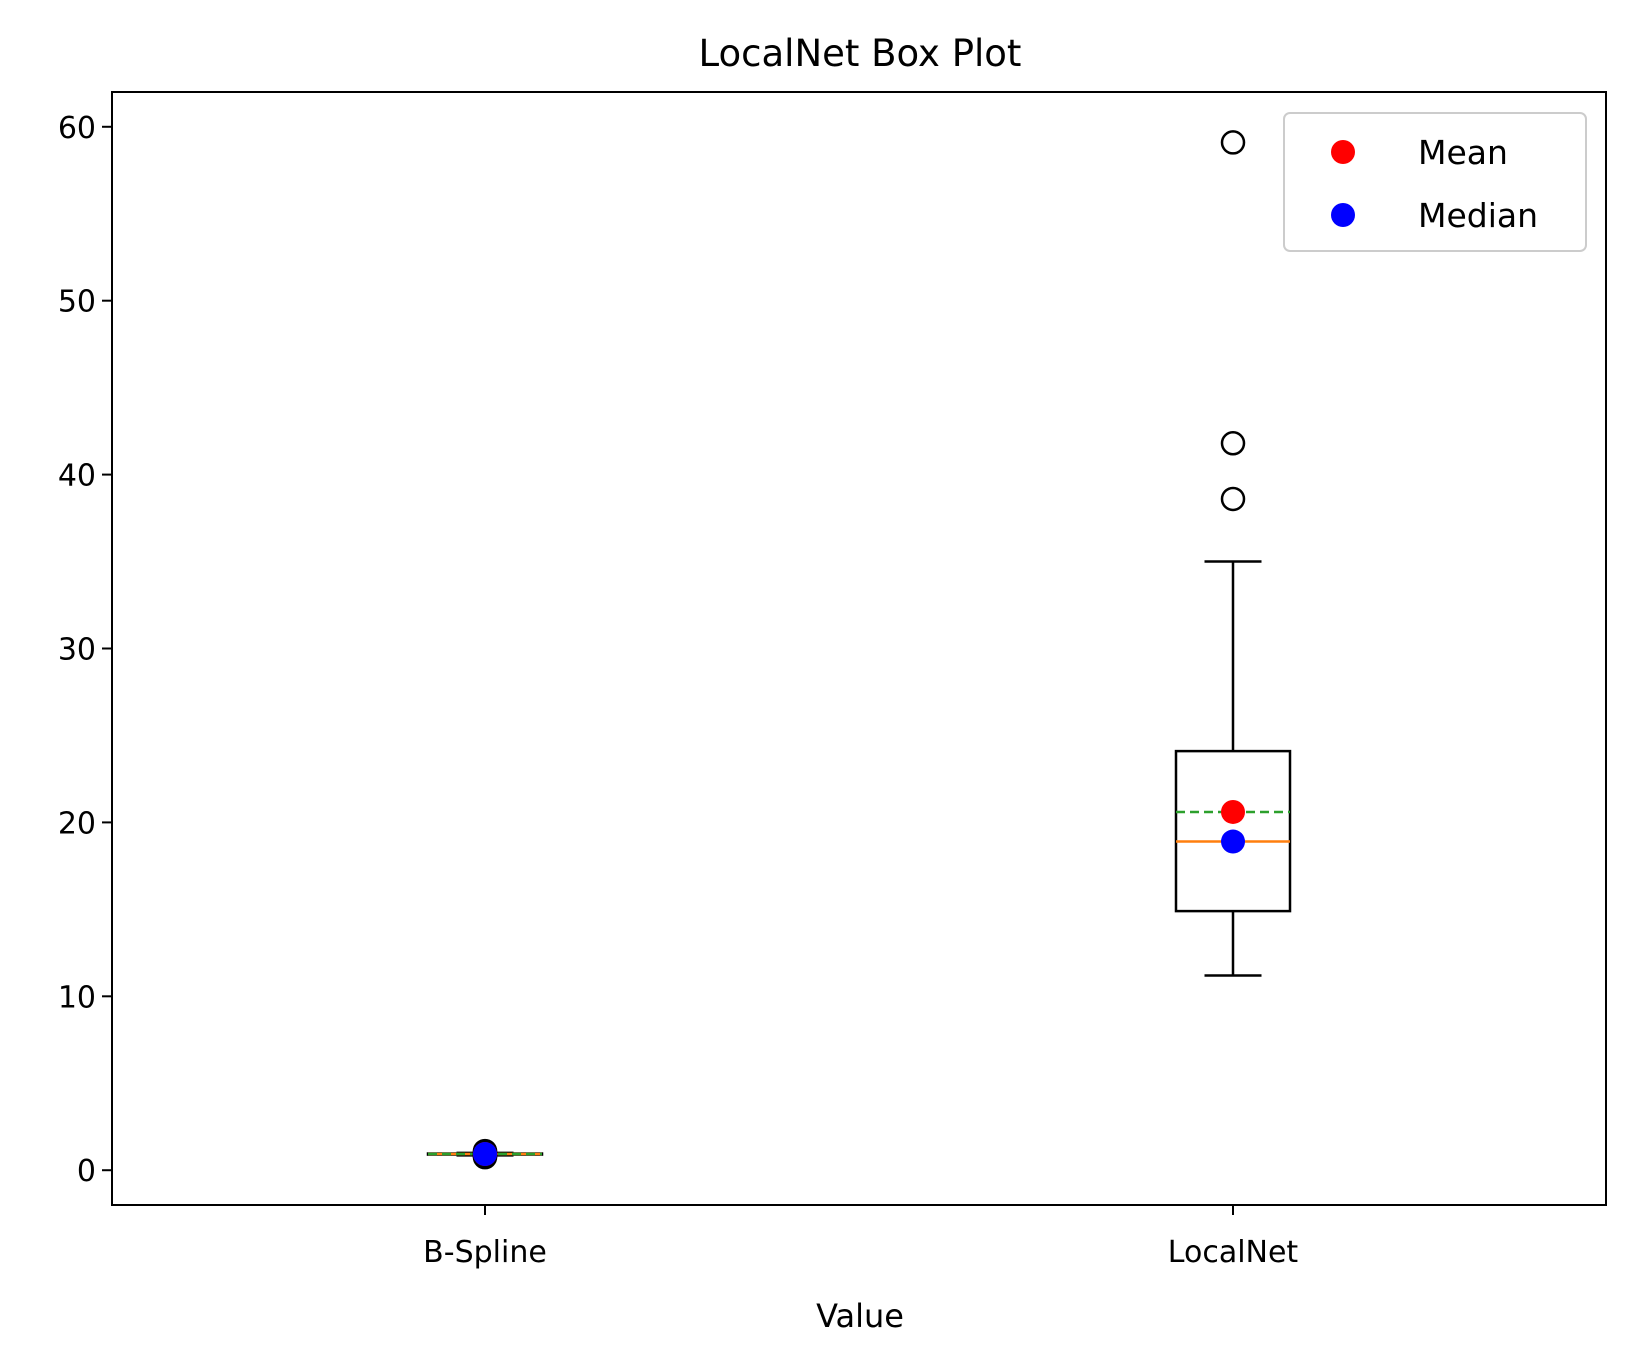 The height and width of the screenshot is (1361, 1630). I want to click on y-tick-label: 30, so click(77, 650).